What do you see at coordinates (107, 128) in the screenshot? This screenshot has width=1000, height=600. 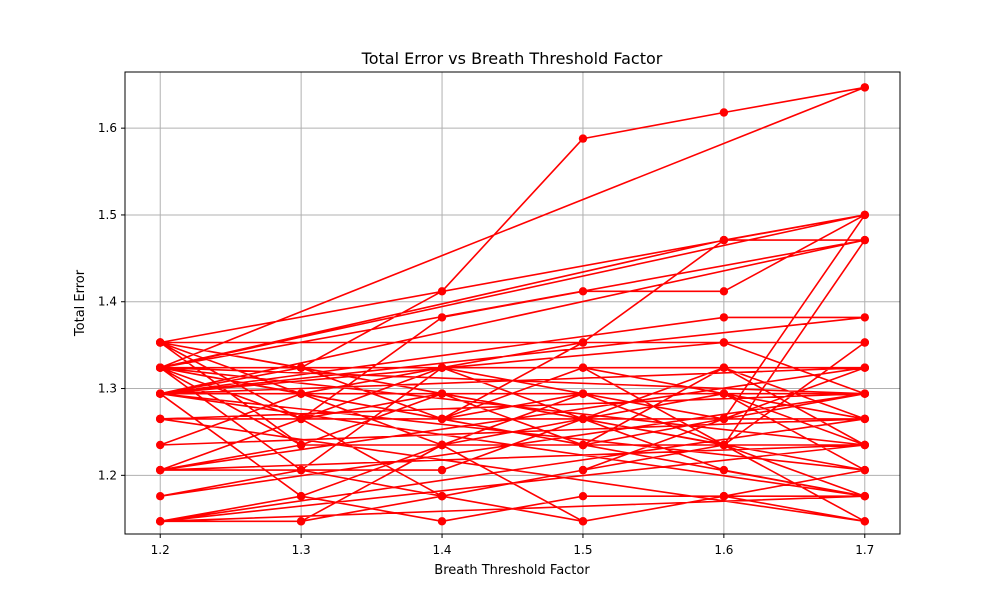 I see `y-tick-label: 1.6` at bounding box center [107, 128].